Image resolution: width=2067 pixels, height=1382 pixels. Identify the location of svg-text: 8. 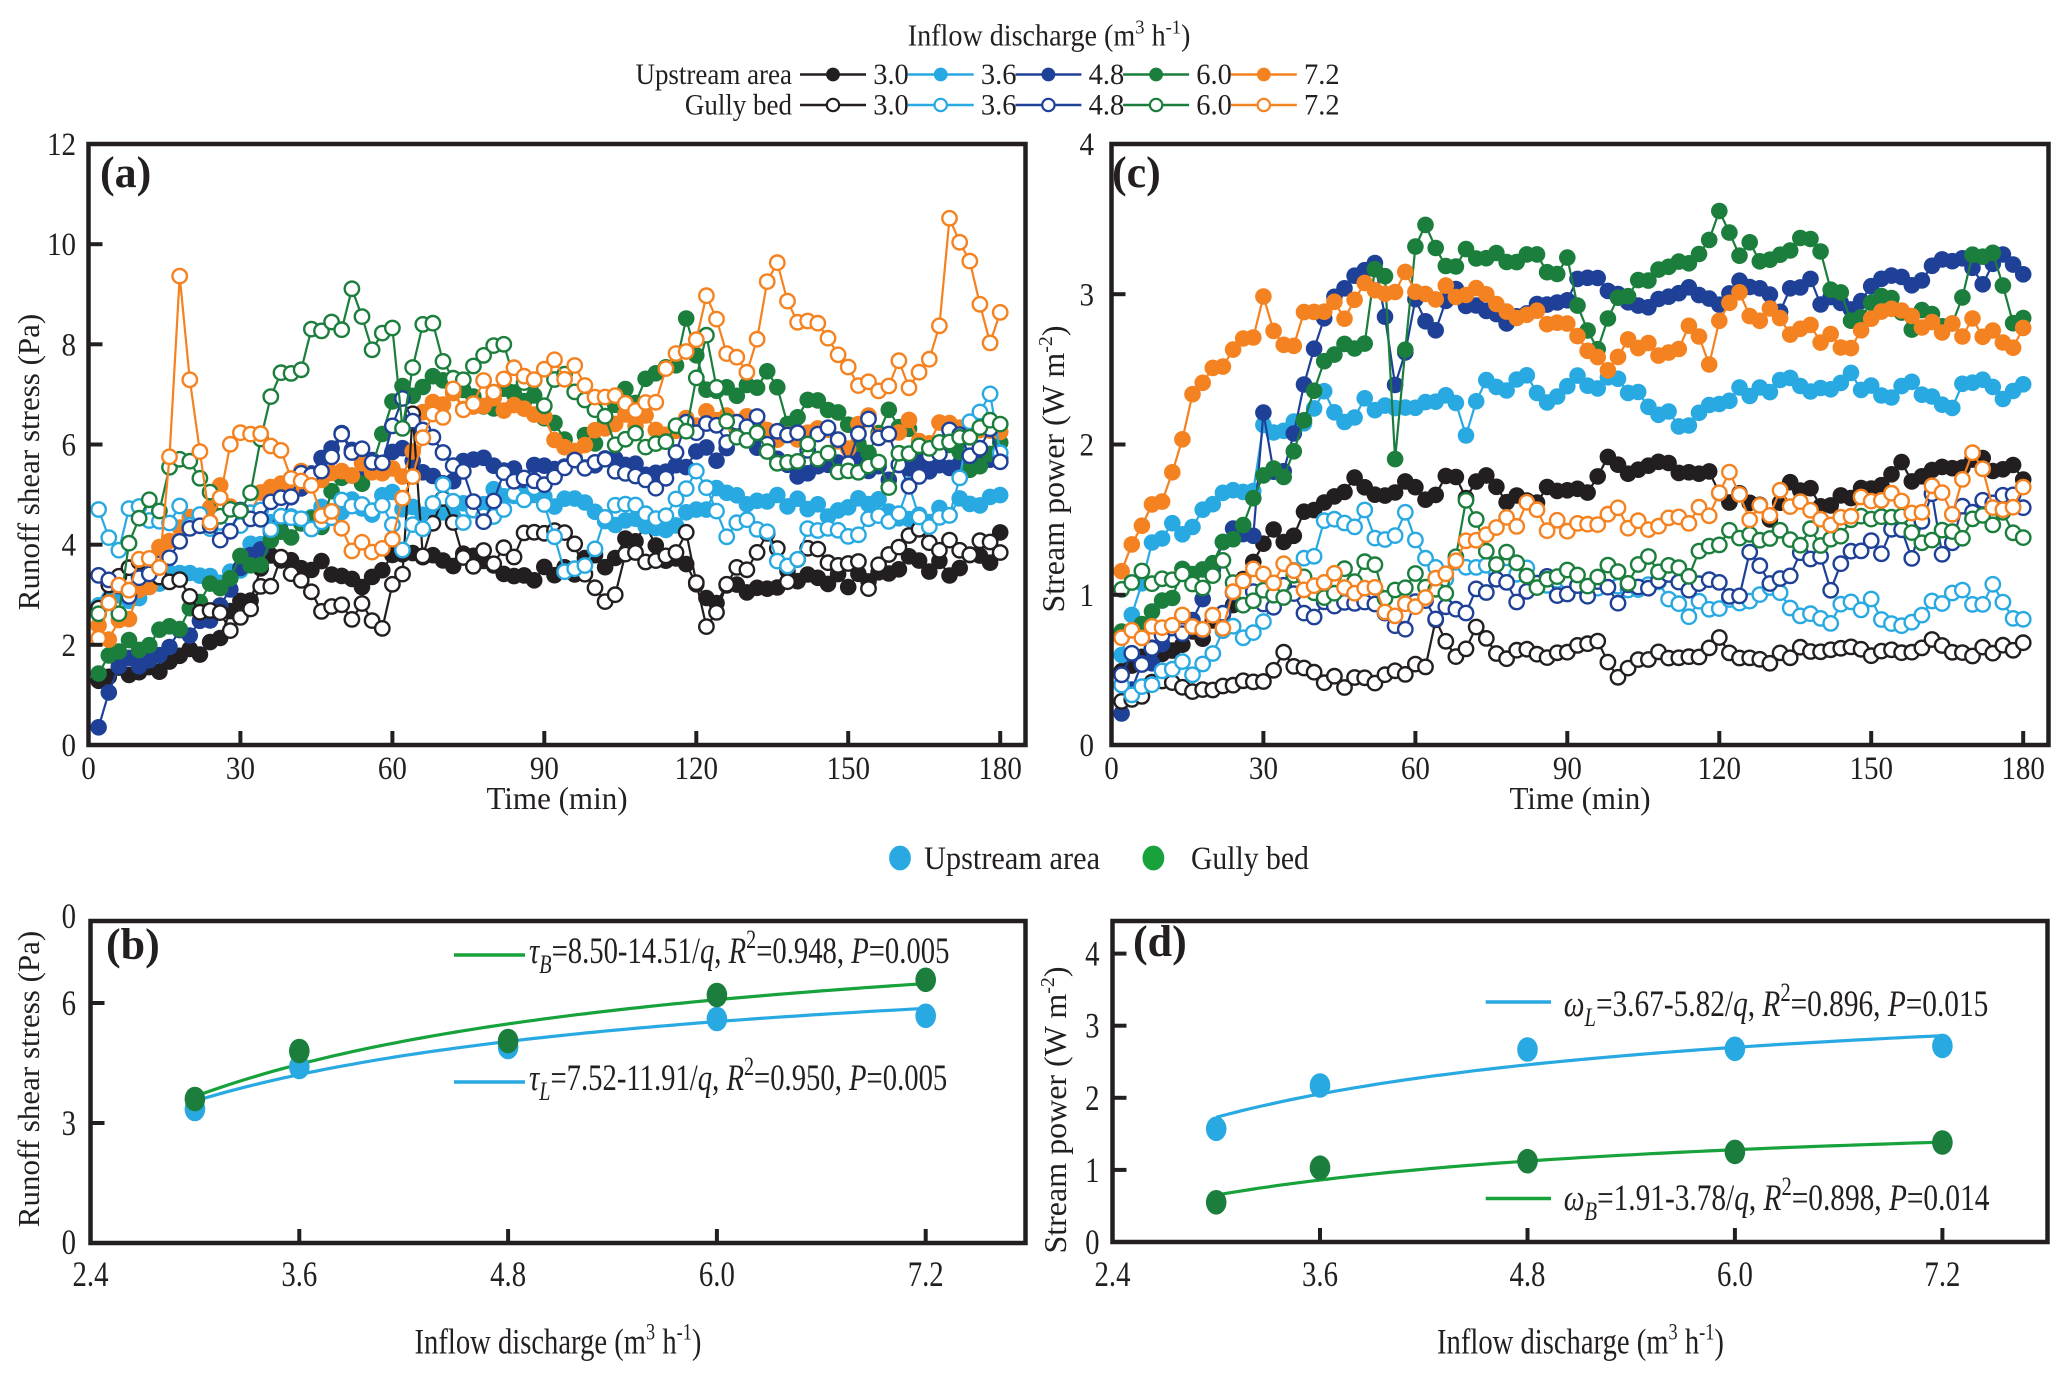
(68, 344).